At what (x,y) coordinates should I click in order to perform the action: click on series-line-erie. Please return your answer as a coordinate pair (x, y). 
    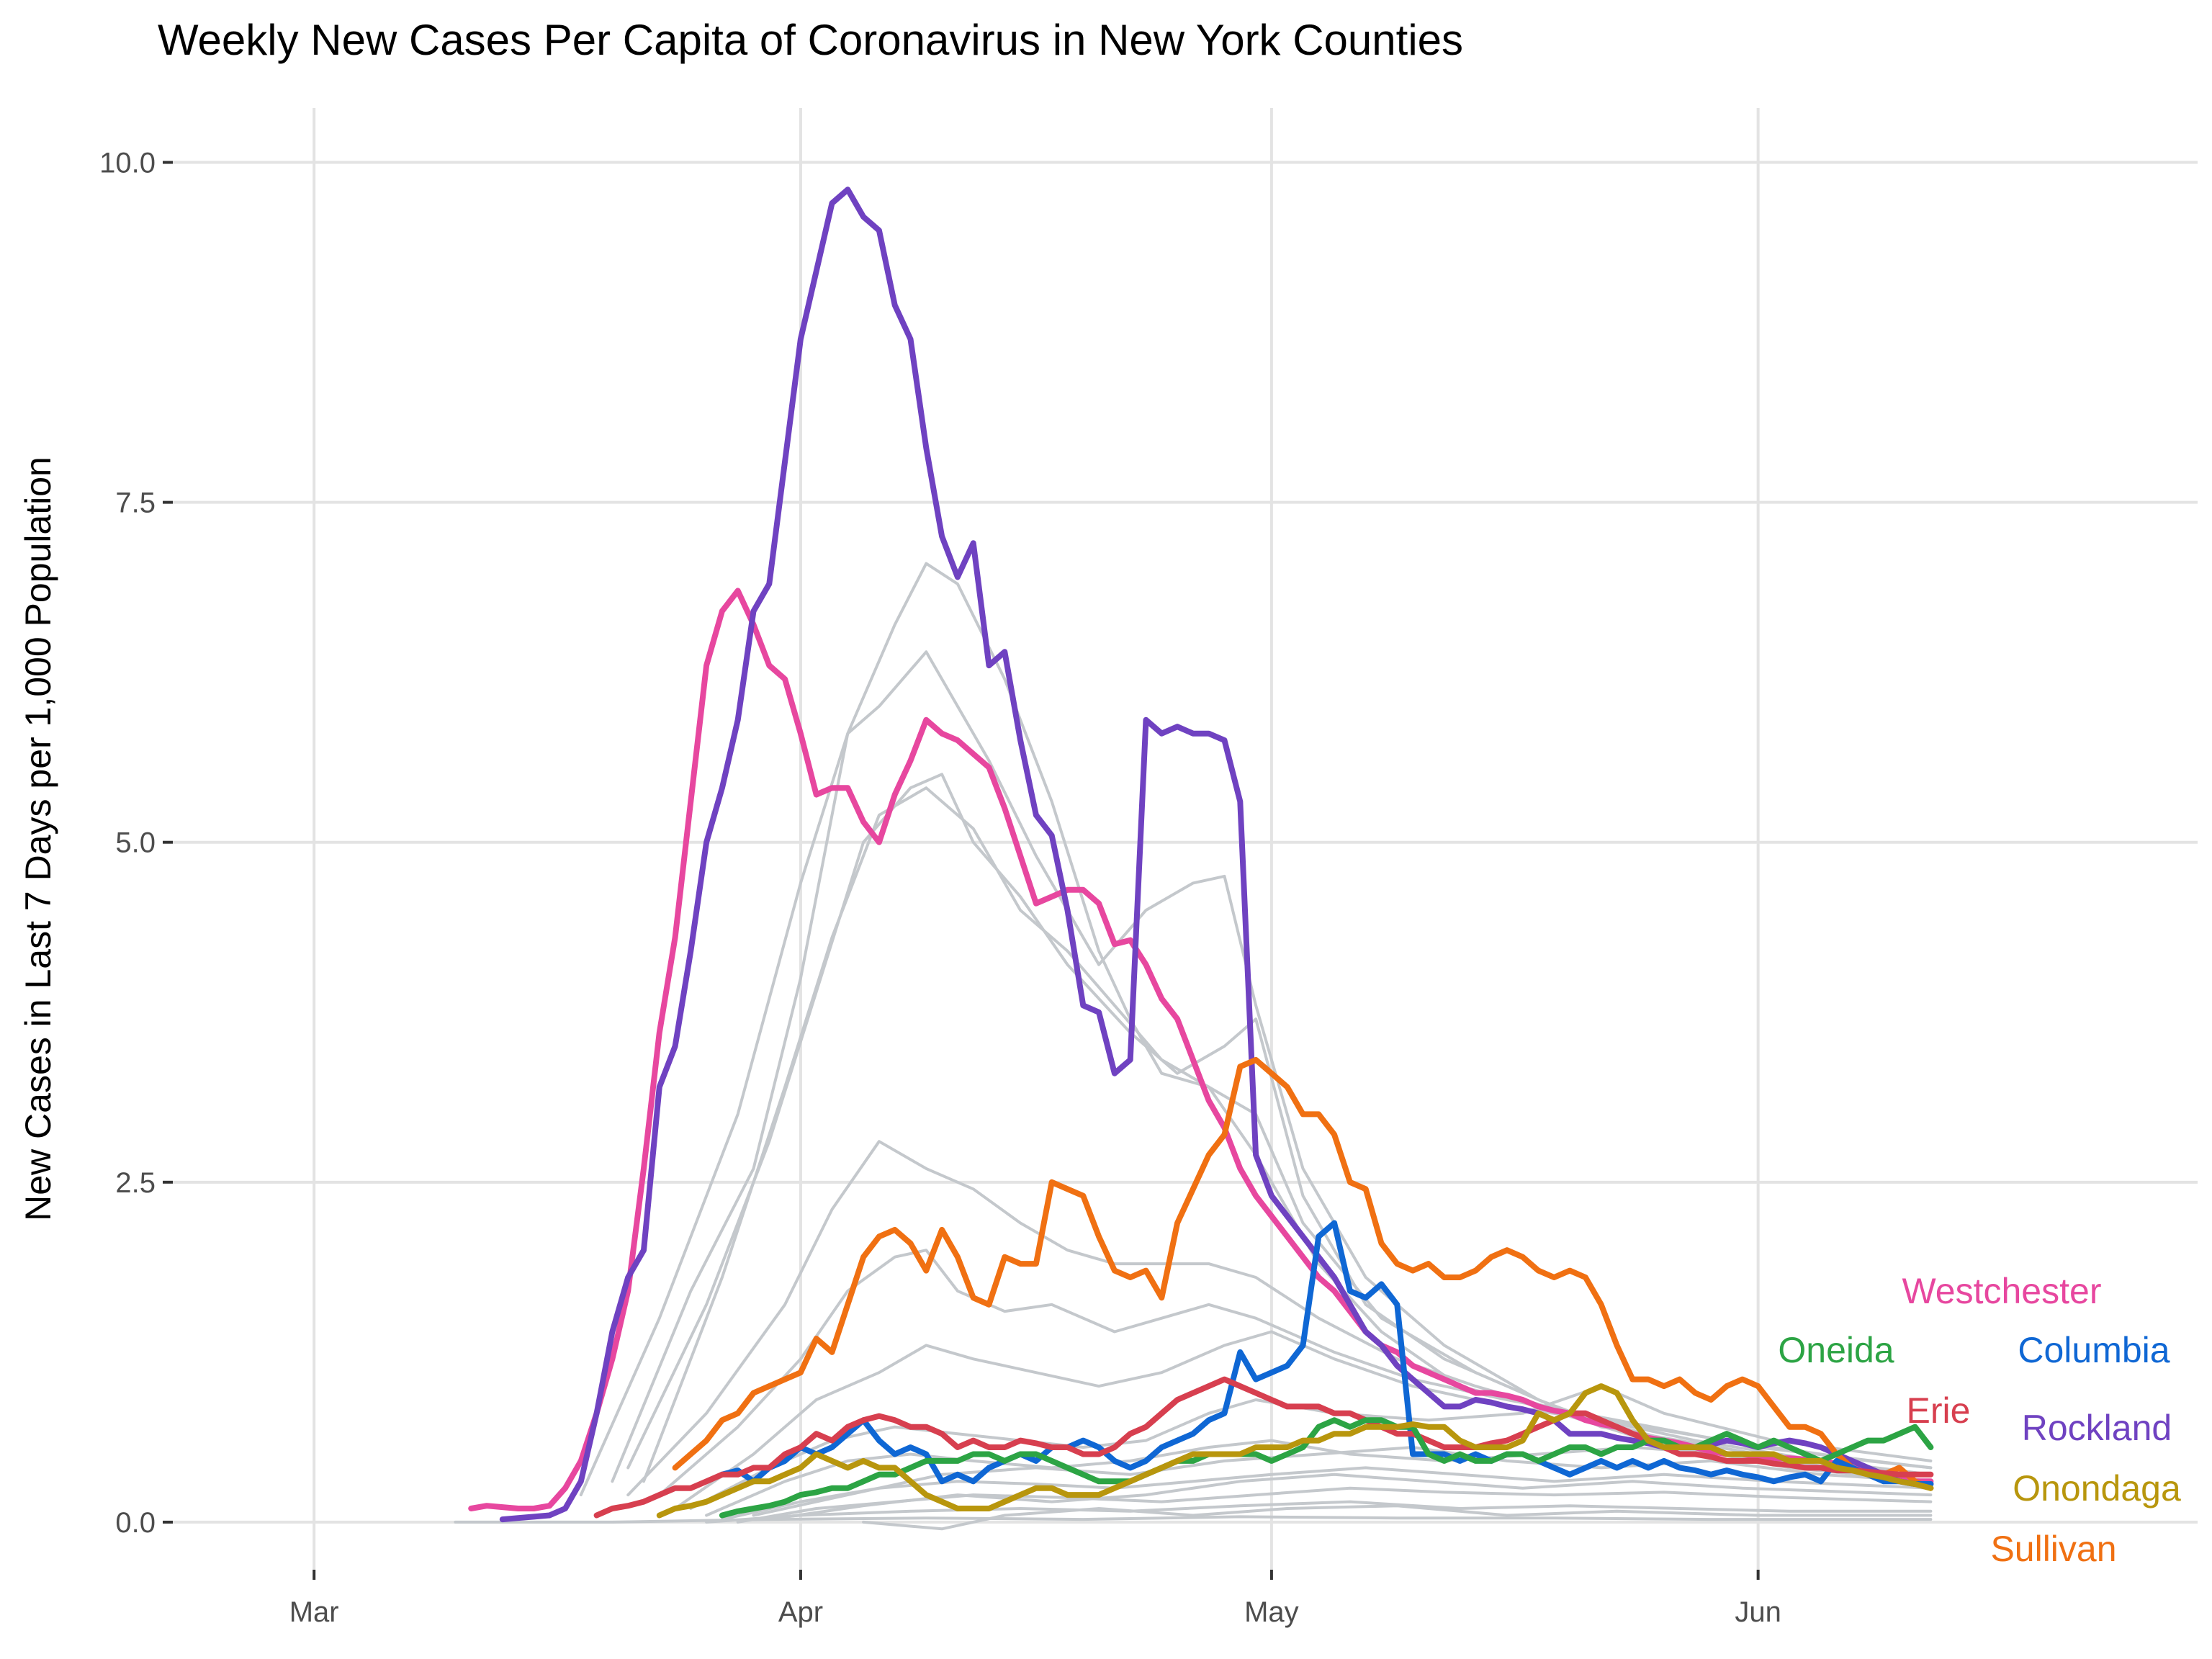
    Looking at the image, I should click on (1263, 1447).